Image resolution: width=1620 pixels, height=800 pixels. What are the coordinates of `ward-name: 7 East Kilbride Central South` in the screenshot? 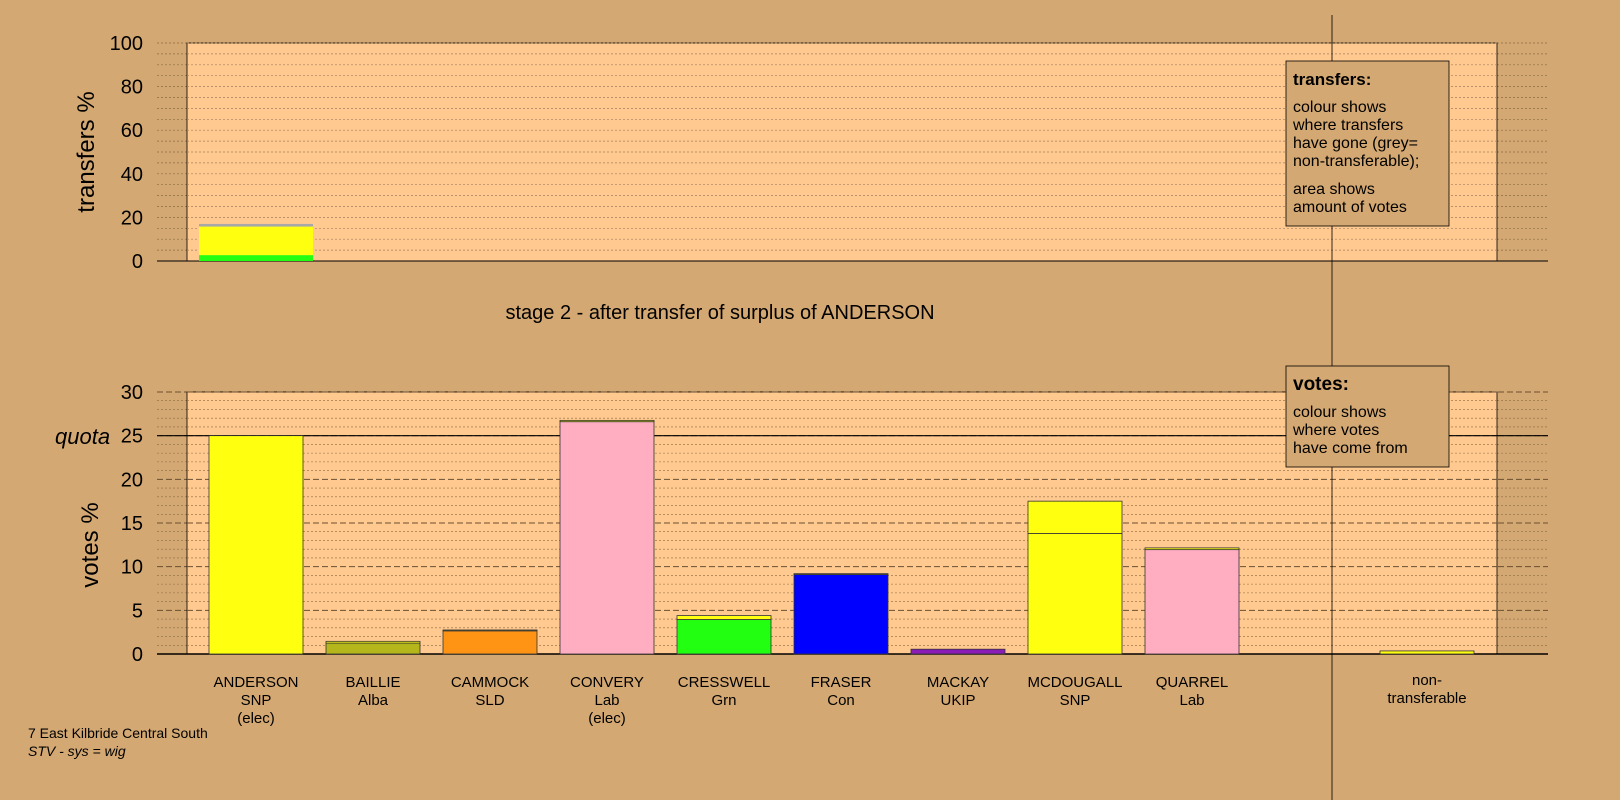 It's located at (118, 733).